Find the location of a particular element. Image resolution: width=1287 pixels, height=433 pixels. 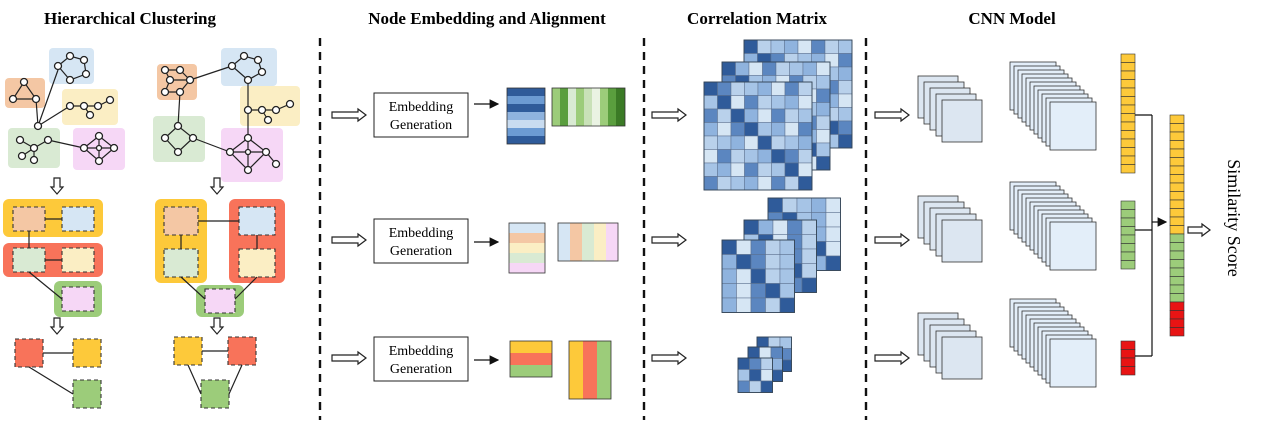

title-node-embedding: Node Embedding and Alignment is located at coordinates (487, 18).